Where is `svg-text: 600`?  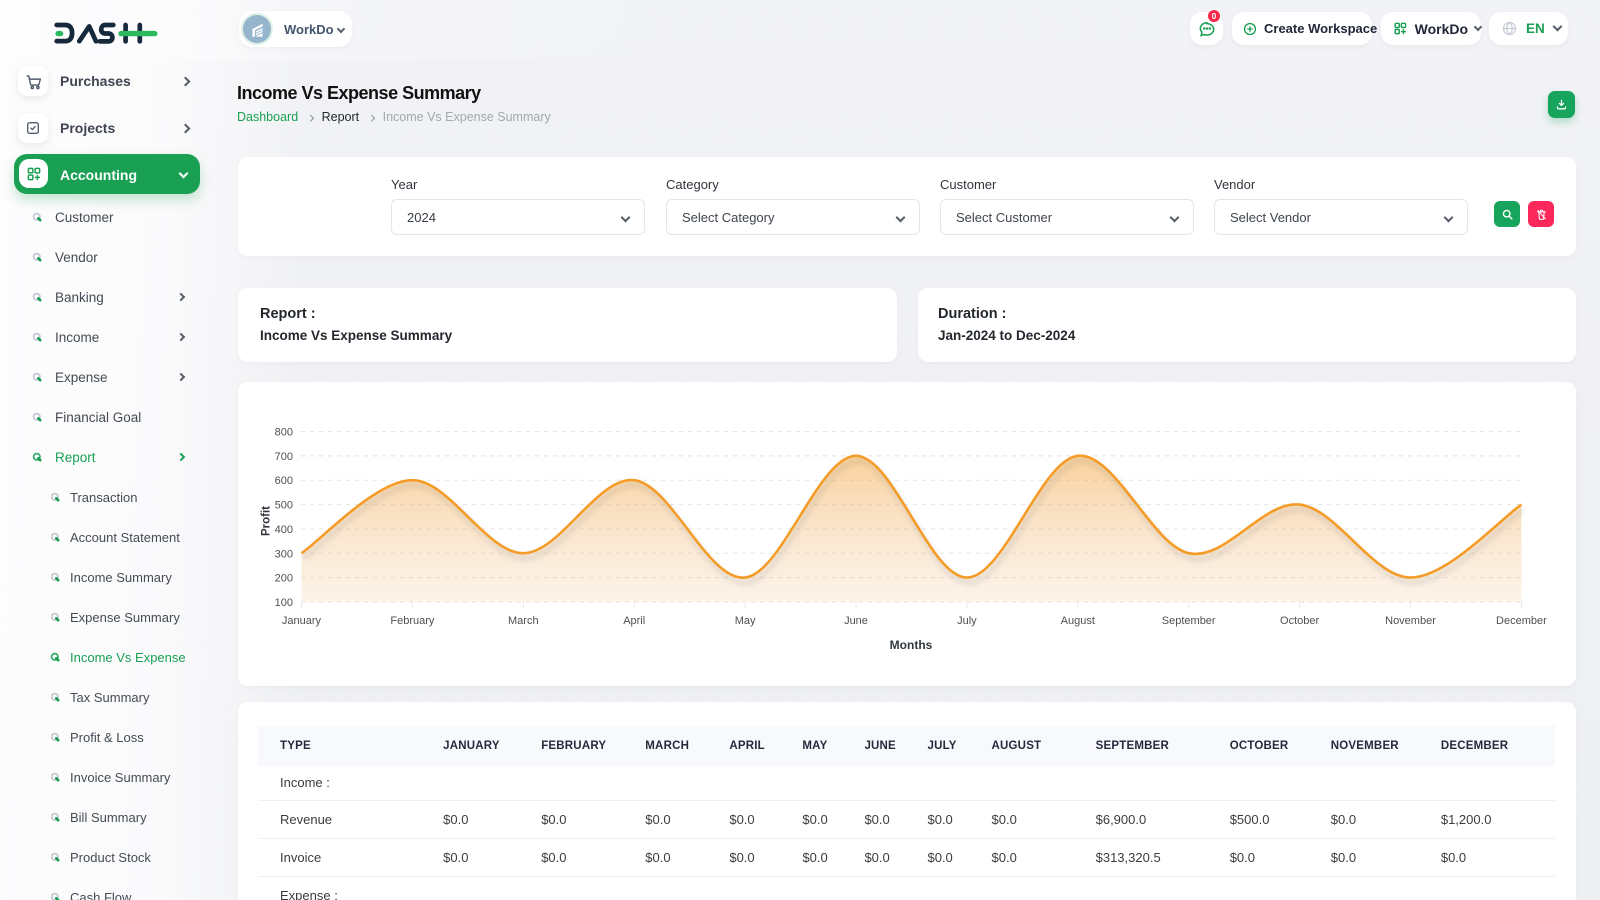 svg-text: 600 is located at coordinates (284, 481).